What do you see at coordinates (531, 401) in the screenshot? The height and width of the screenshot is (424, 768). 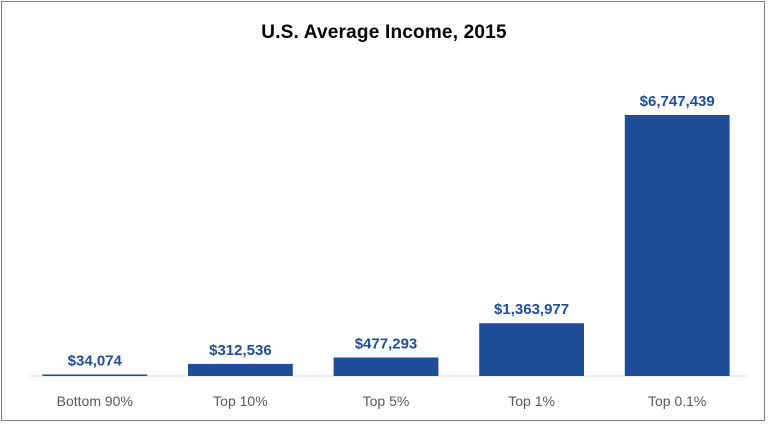 I see `x-tick-label-3: Top 1%` at bounding box center [531, 401].